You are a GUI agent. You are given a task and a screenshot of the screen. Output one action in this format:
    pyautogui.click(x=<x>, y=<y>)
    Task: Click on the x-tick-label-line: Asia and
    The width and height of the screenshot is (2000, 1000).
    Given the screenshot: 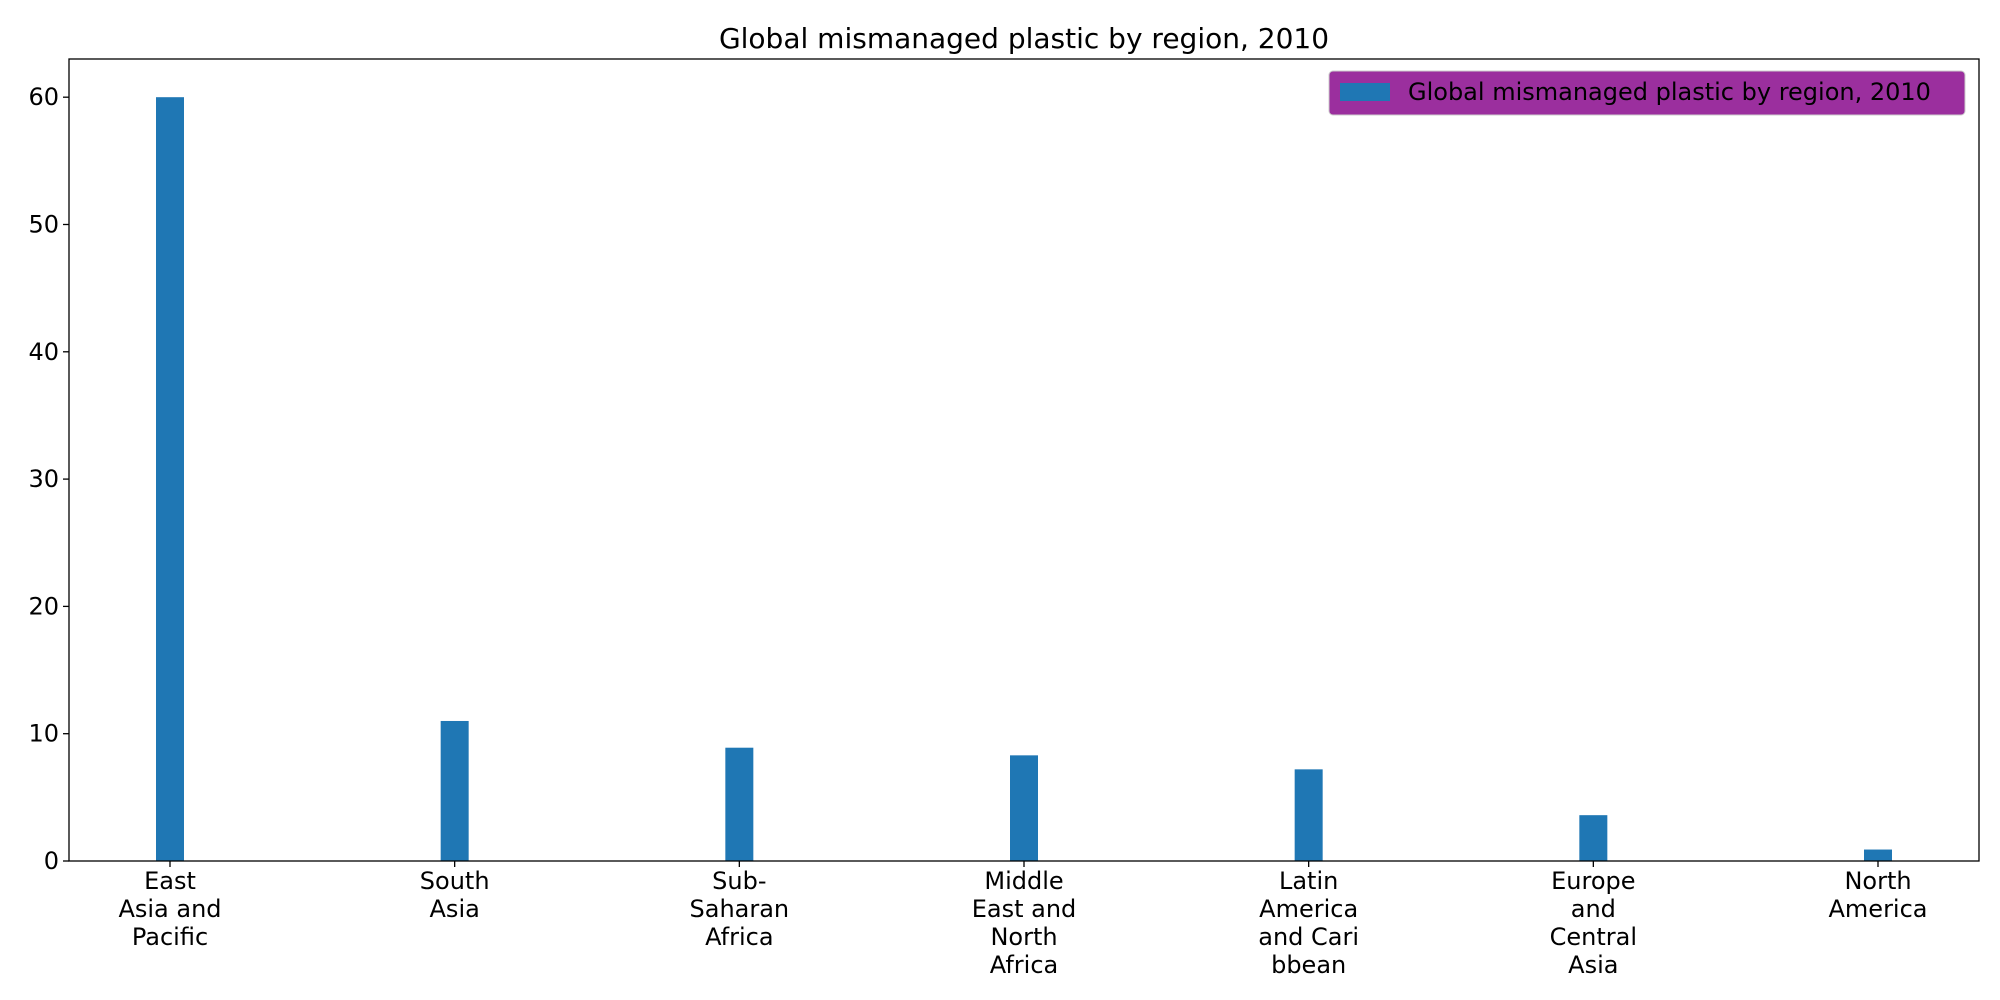 What is the action you would take?
    pyautogui.click(x=169, y=909)
    